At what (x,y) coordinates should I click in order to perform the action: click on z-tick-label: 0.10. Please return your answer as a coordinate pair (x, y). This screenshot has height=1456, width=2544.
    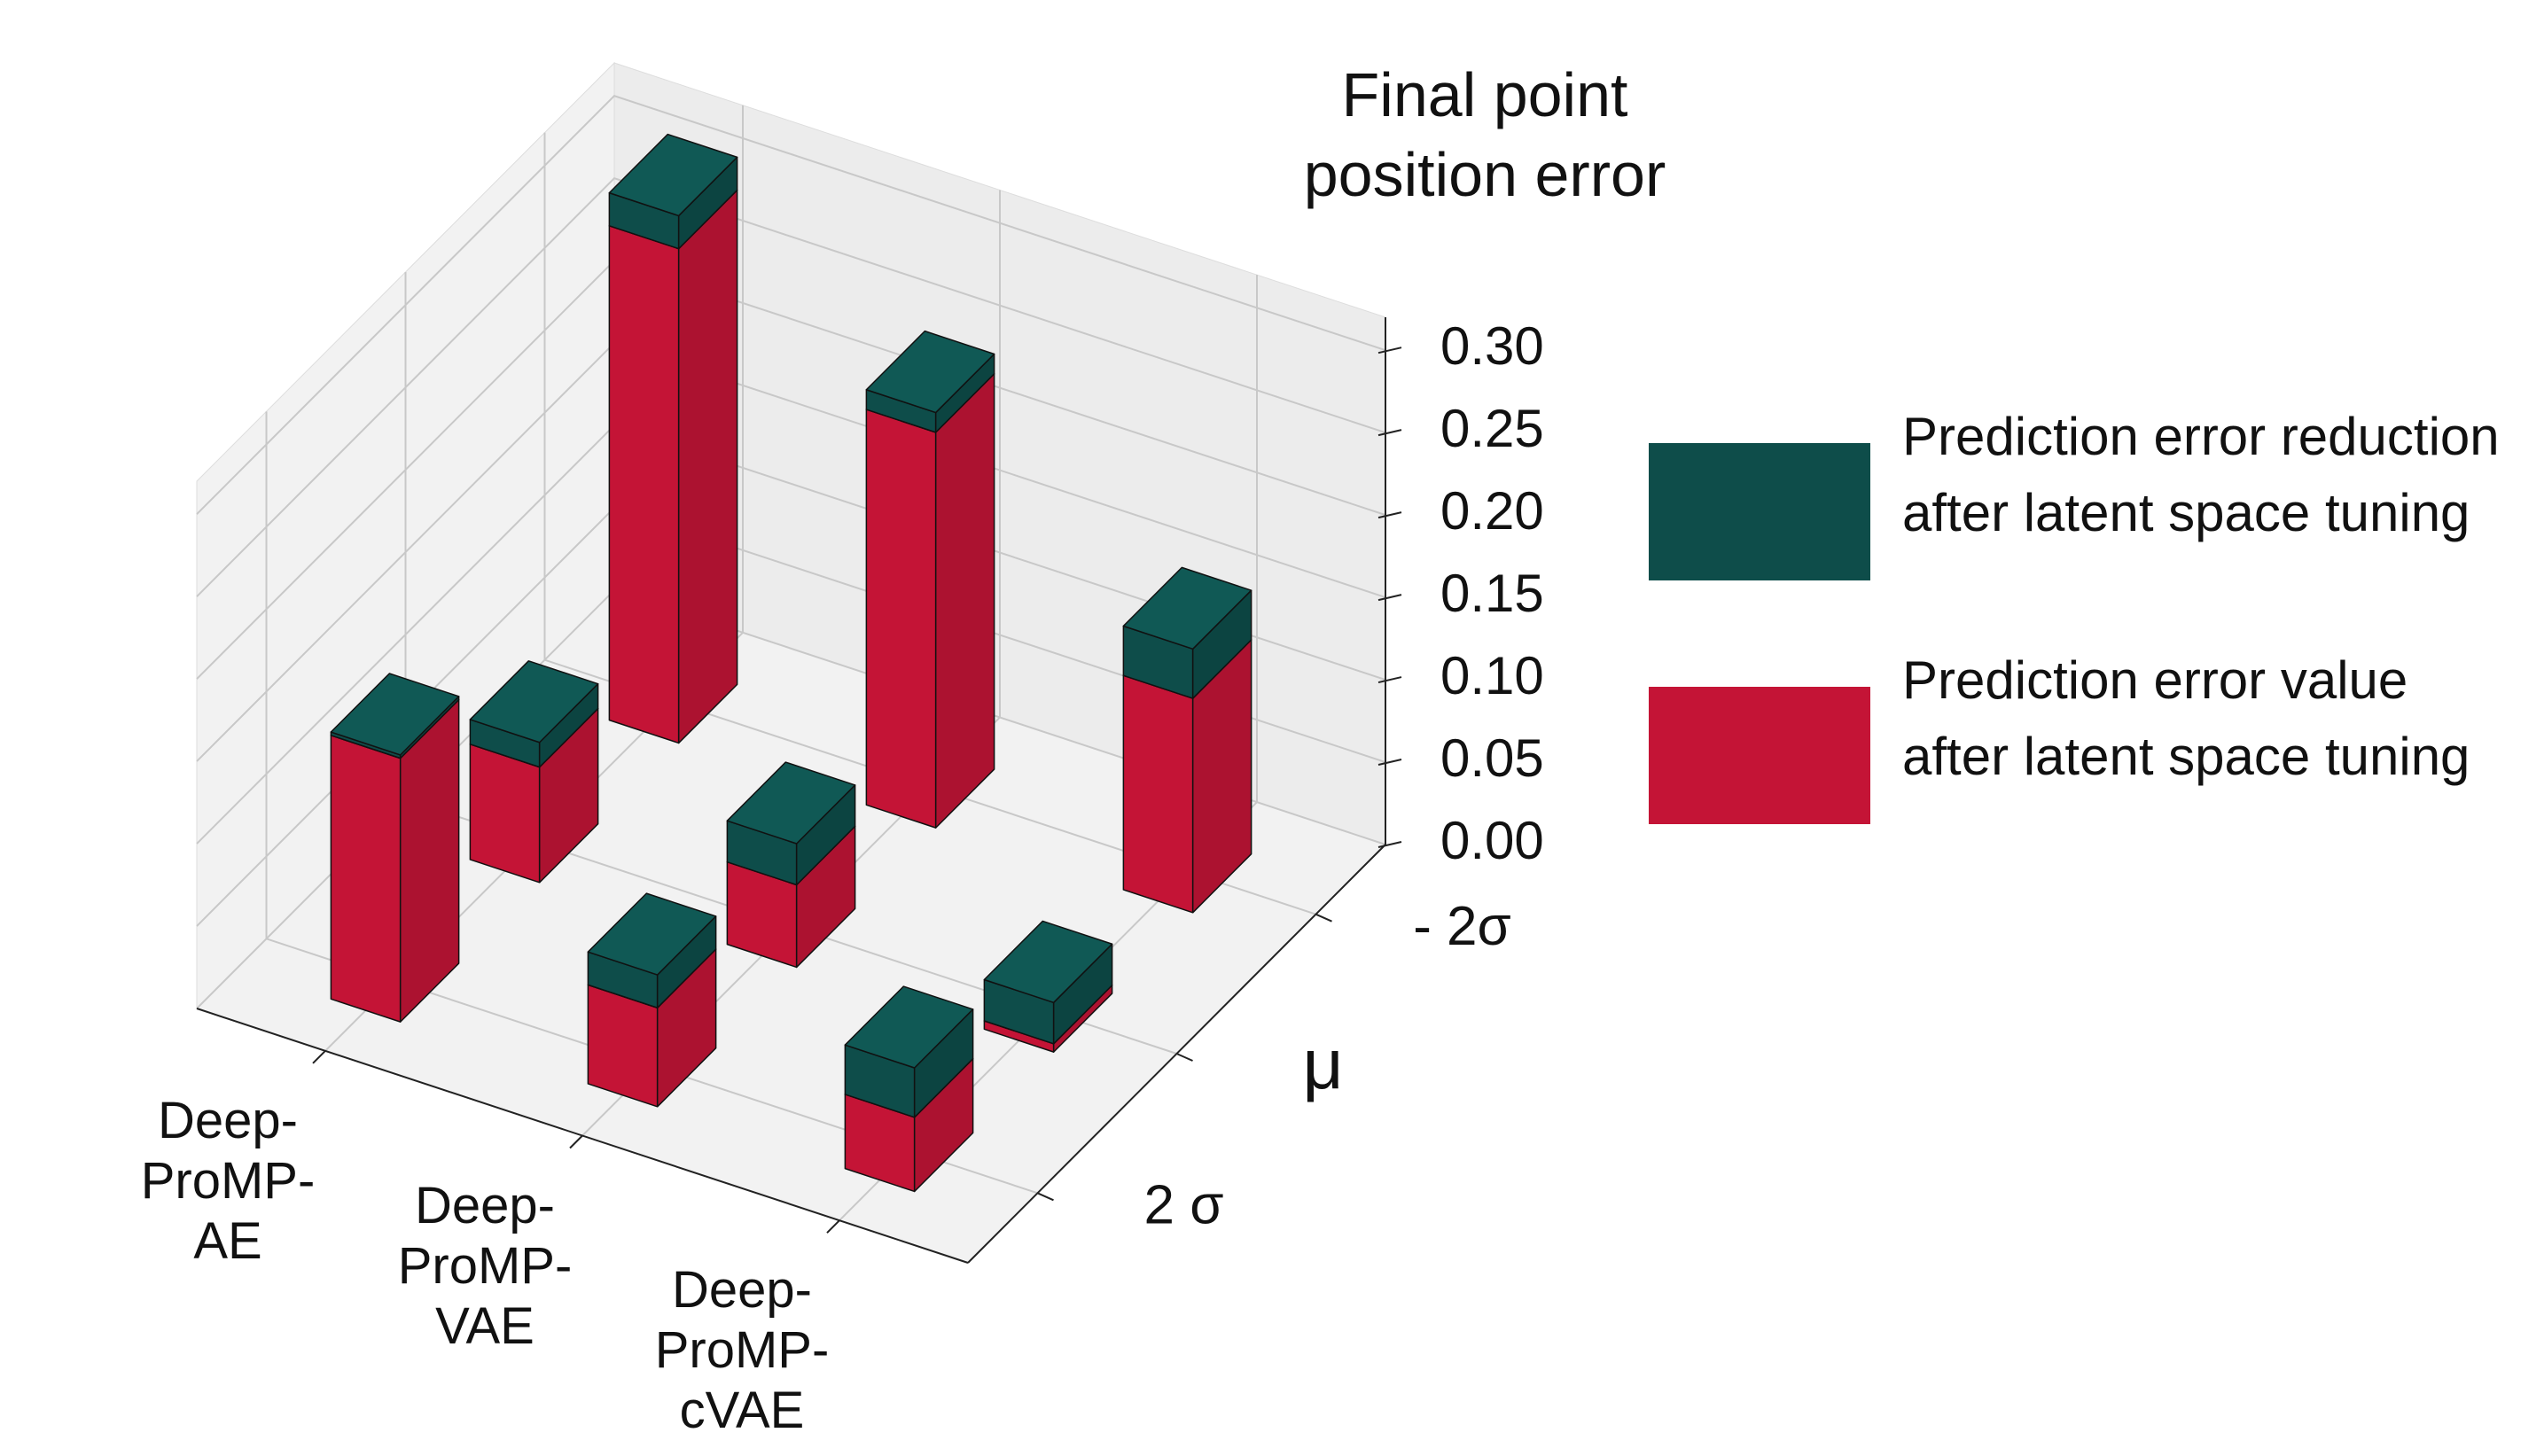
    Looking at the image, I should click on (1492, 675).